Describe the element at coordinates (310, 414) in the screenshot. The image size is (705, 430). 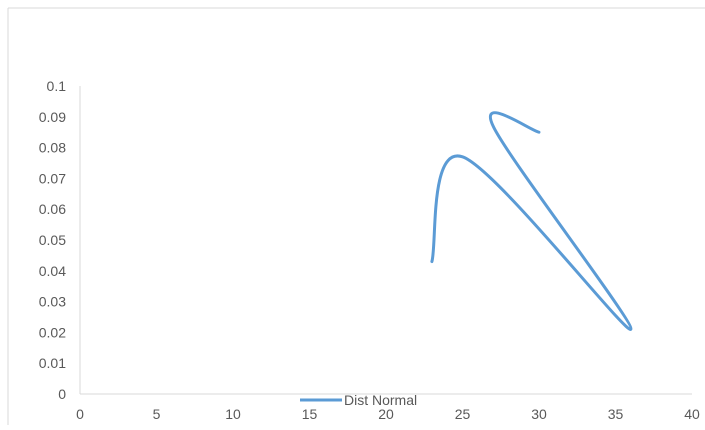
I see `x-tick-label: 15` at that location.